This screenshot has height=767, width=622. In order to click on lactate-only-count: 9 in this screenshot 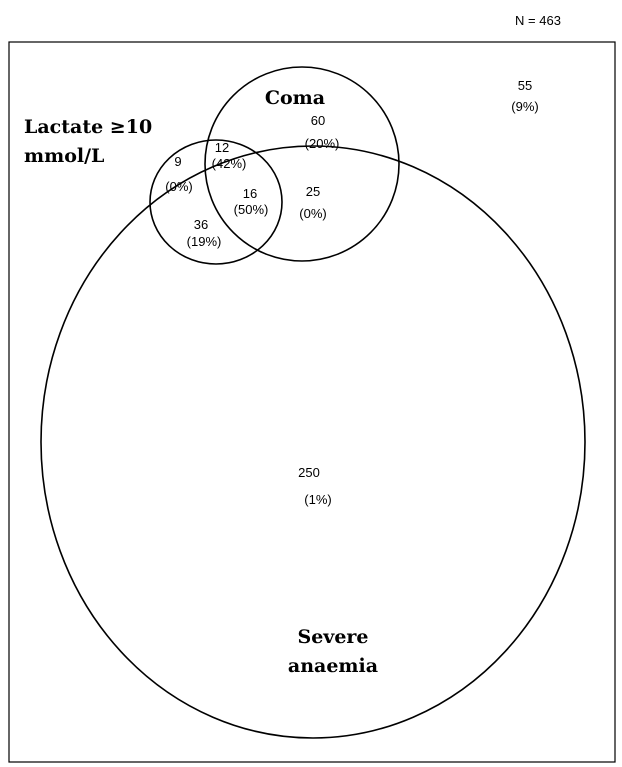, I will do `click(177, 161)`.